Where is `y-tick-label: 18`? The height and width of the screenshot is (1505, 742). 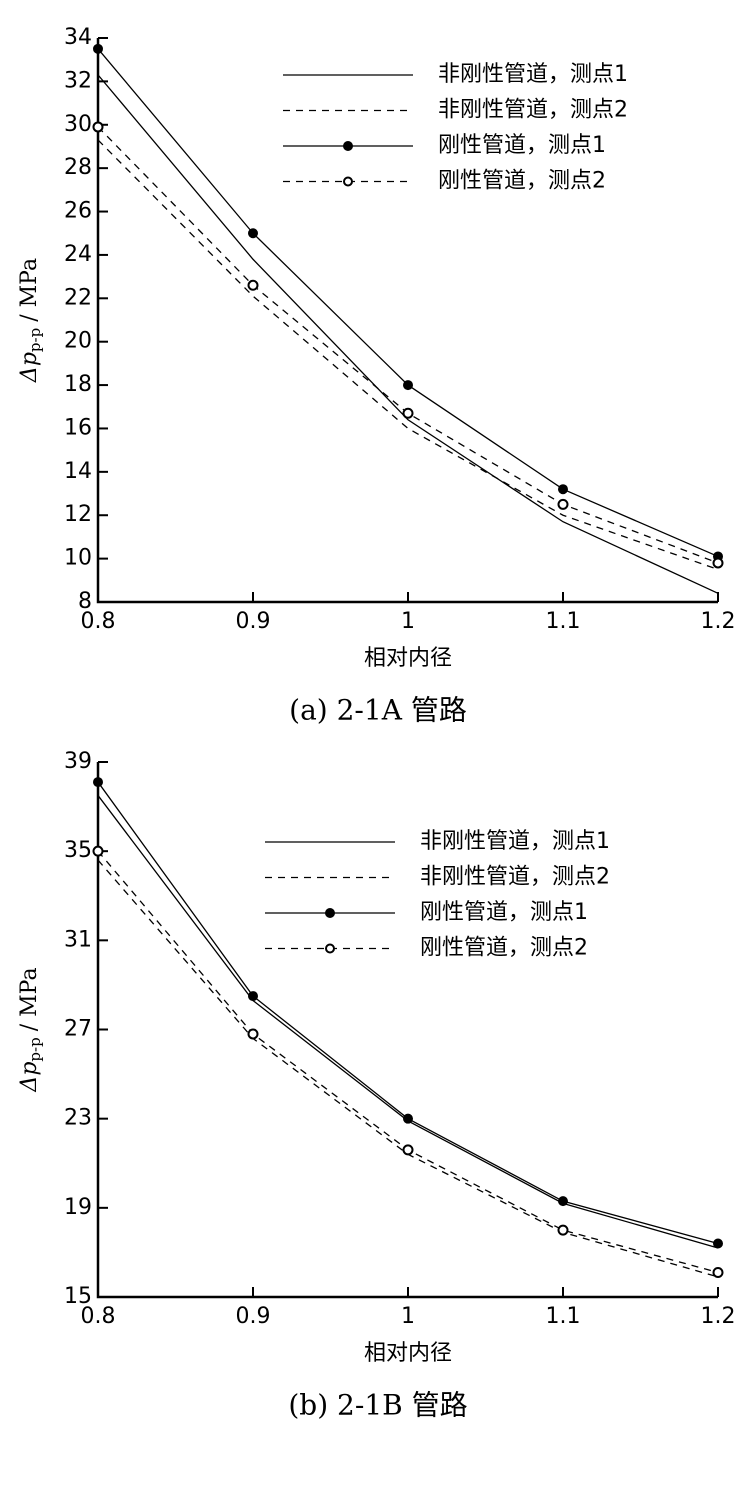
y-tick-label: 18 is located at coordinates (78, 384).